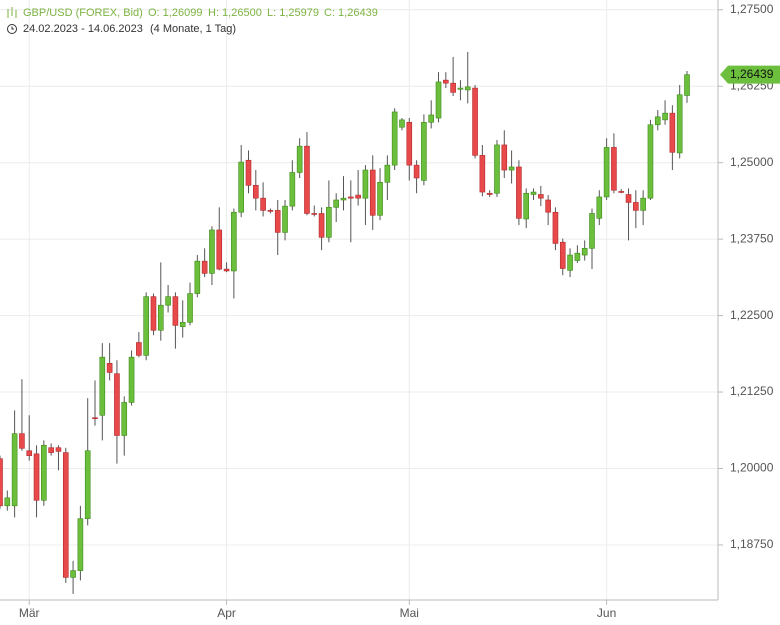 This screenshot has width=780, height=625. Describe the element at coordinates (293, 13) in the screenshot. I see `low-value: L: 1,25979` at that location.